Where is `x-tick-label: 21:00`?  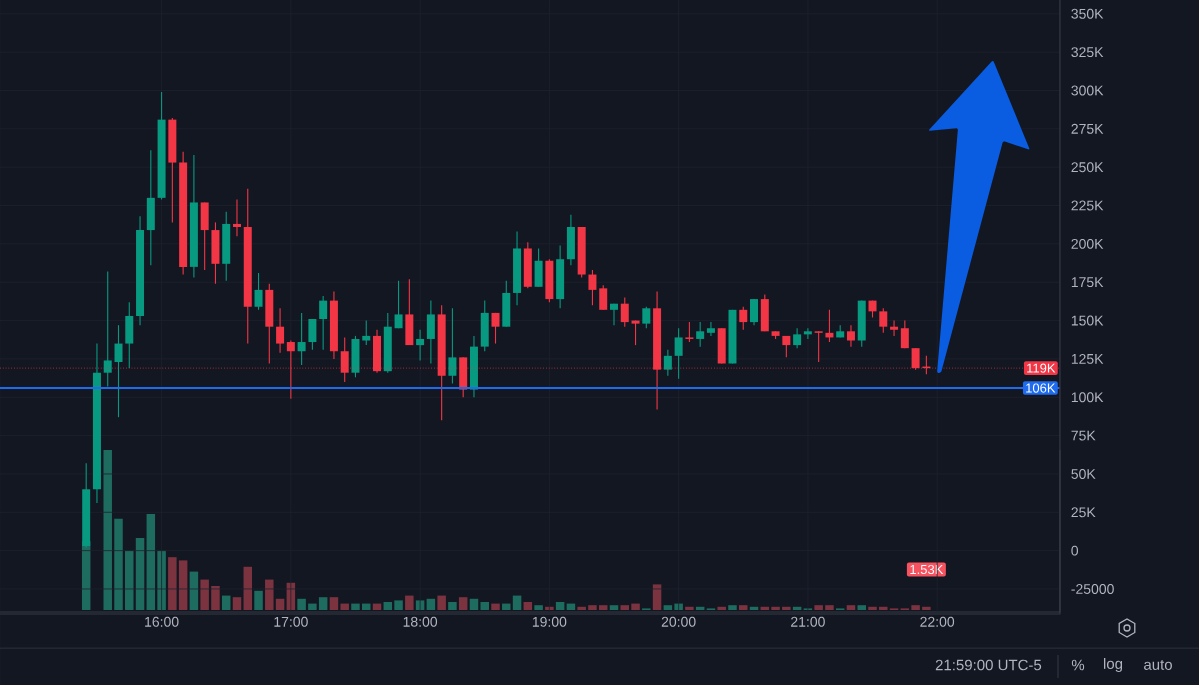
x-tick-label: 21:00 is located at coordinates (808, 621).